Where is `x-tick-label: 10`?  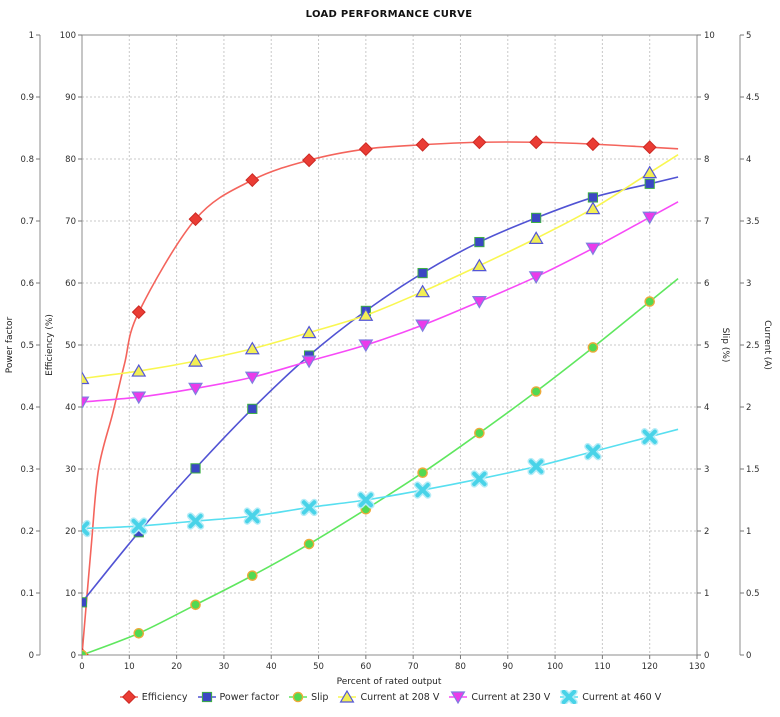 x-tick-label: 10 is located at coordinates (129, 667).